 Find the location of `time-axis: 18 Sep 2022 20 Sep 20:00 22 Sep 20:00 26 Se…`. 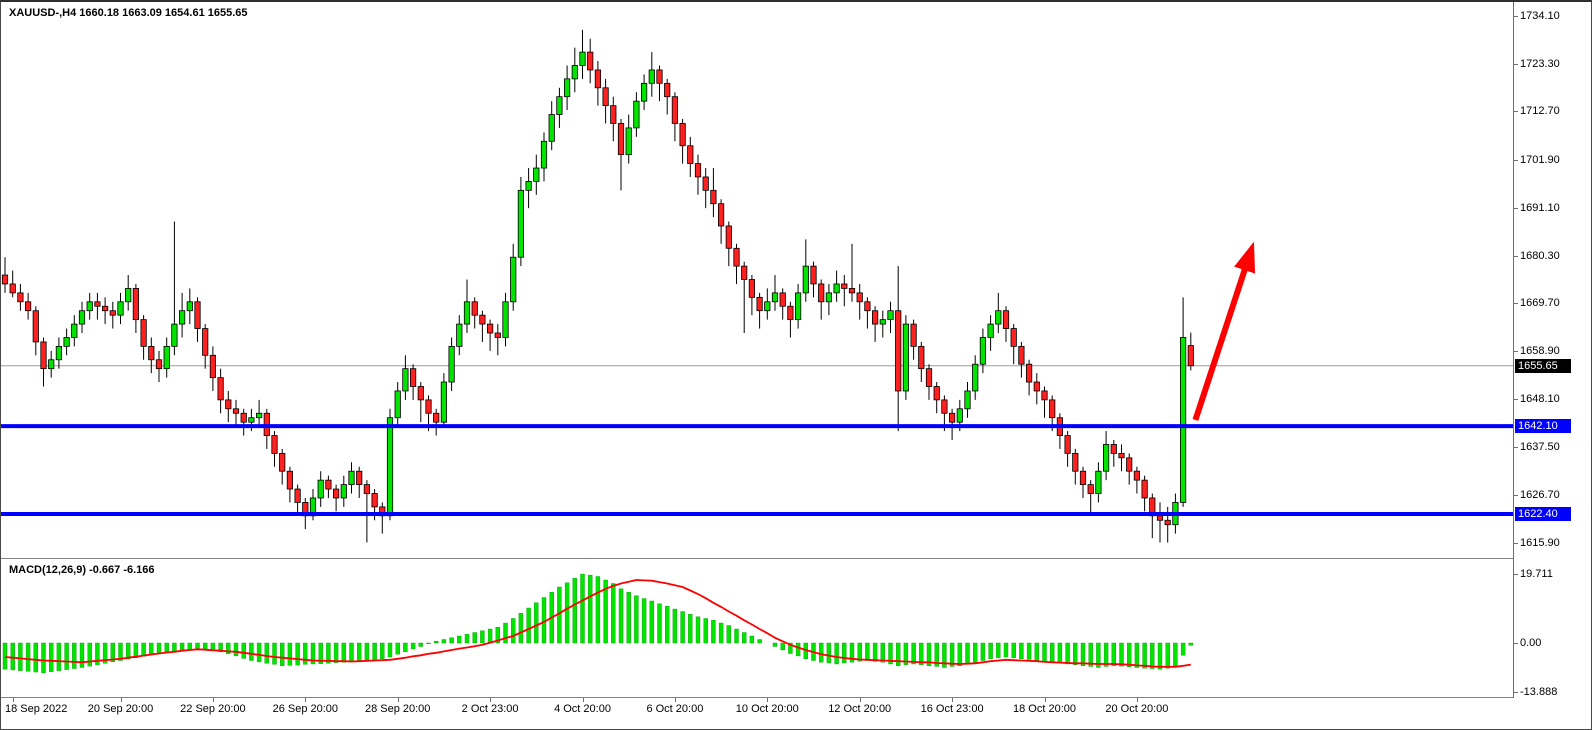

time-axis: 18 Sep 2022 20 Sep 20:00 22 Sep 20:00 26 Se… is located at coordinates (757, 713).